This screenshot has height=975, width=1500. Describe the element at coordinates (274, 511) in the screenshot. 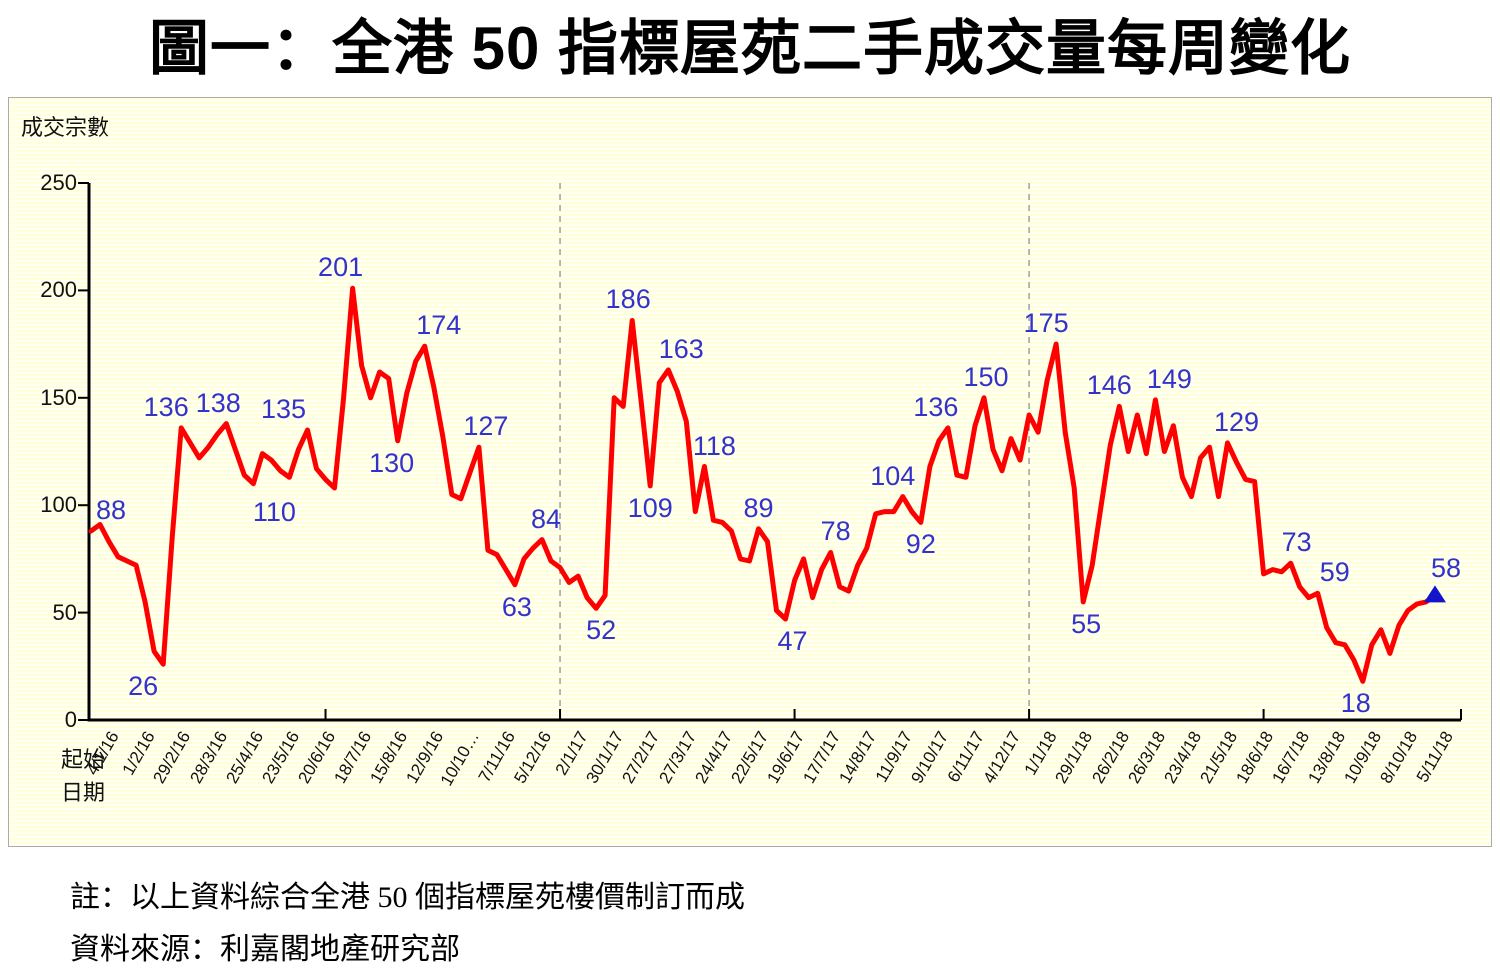

I see `data-point-label: 110` at that location.